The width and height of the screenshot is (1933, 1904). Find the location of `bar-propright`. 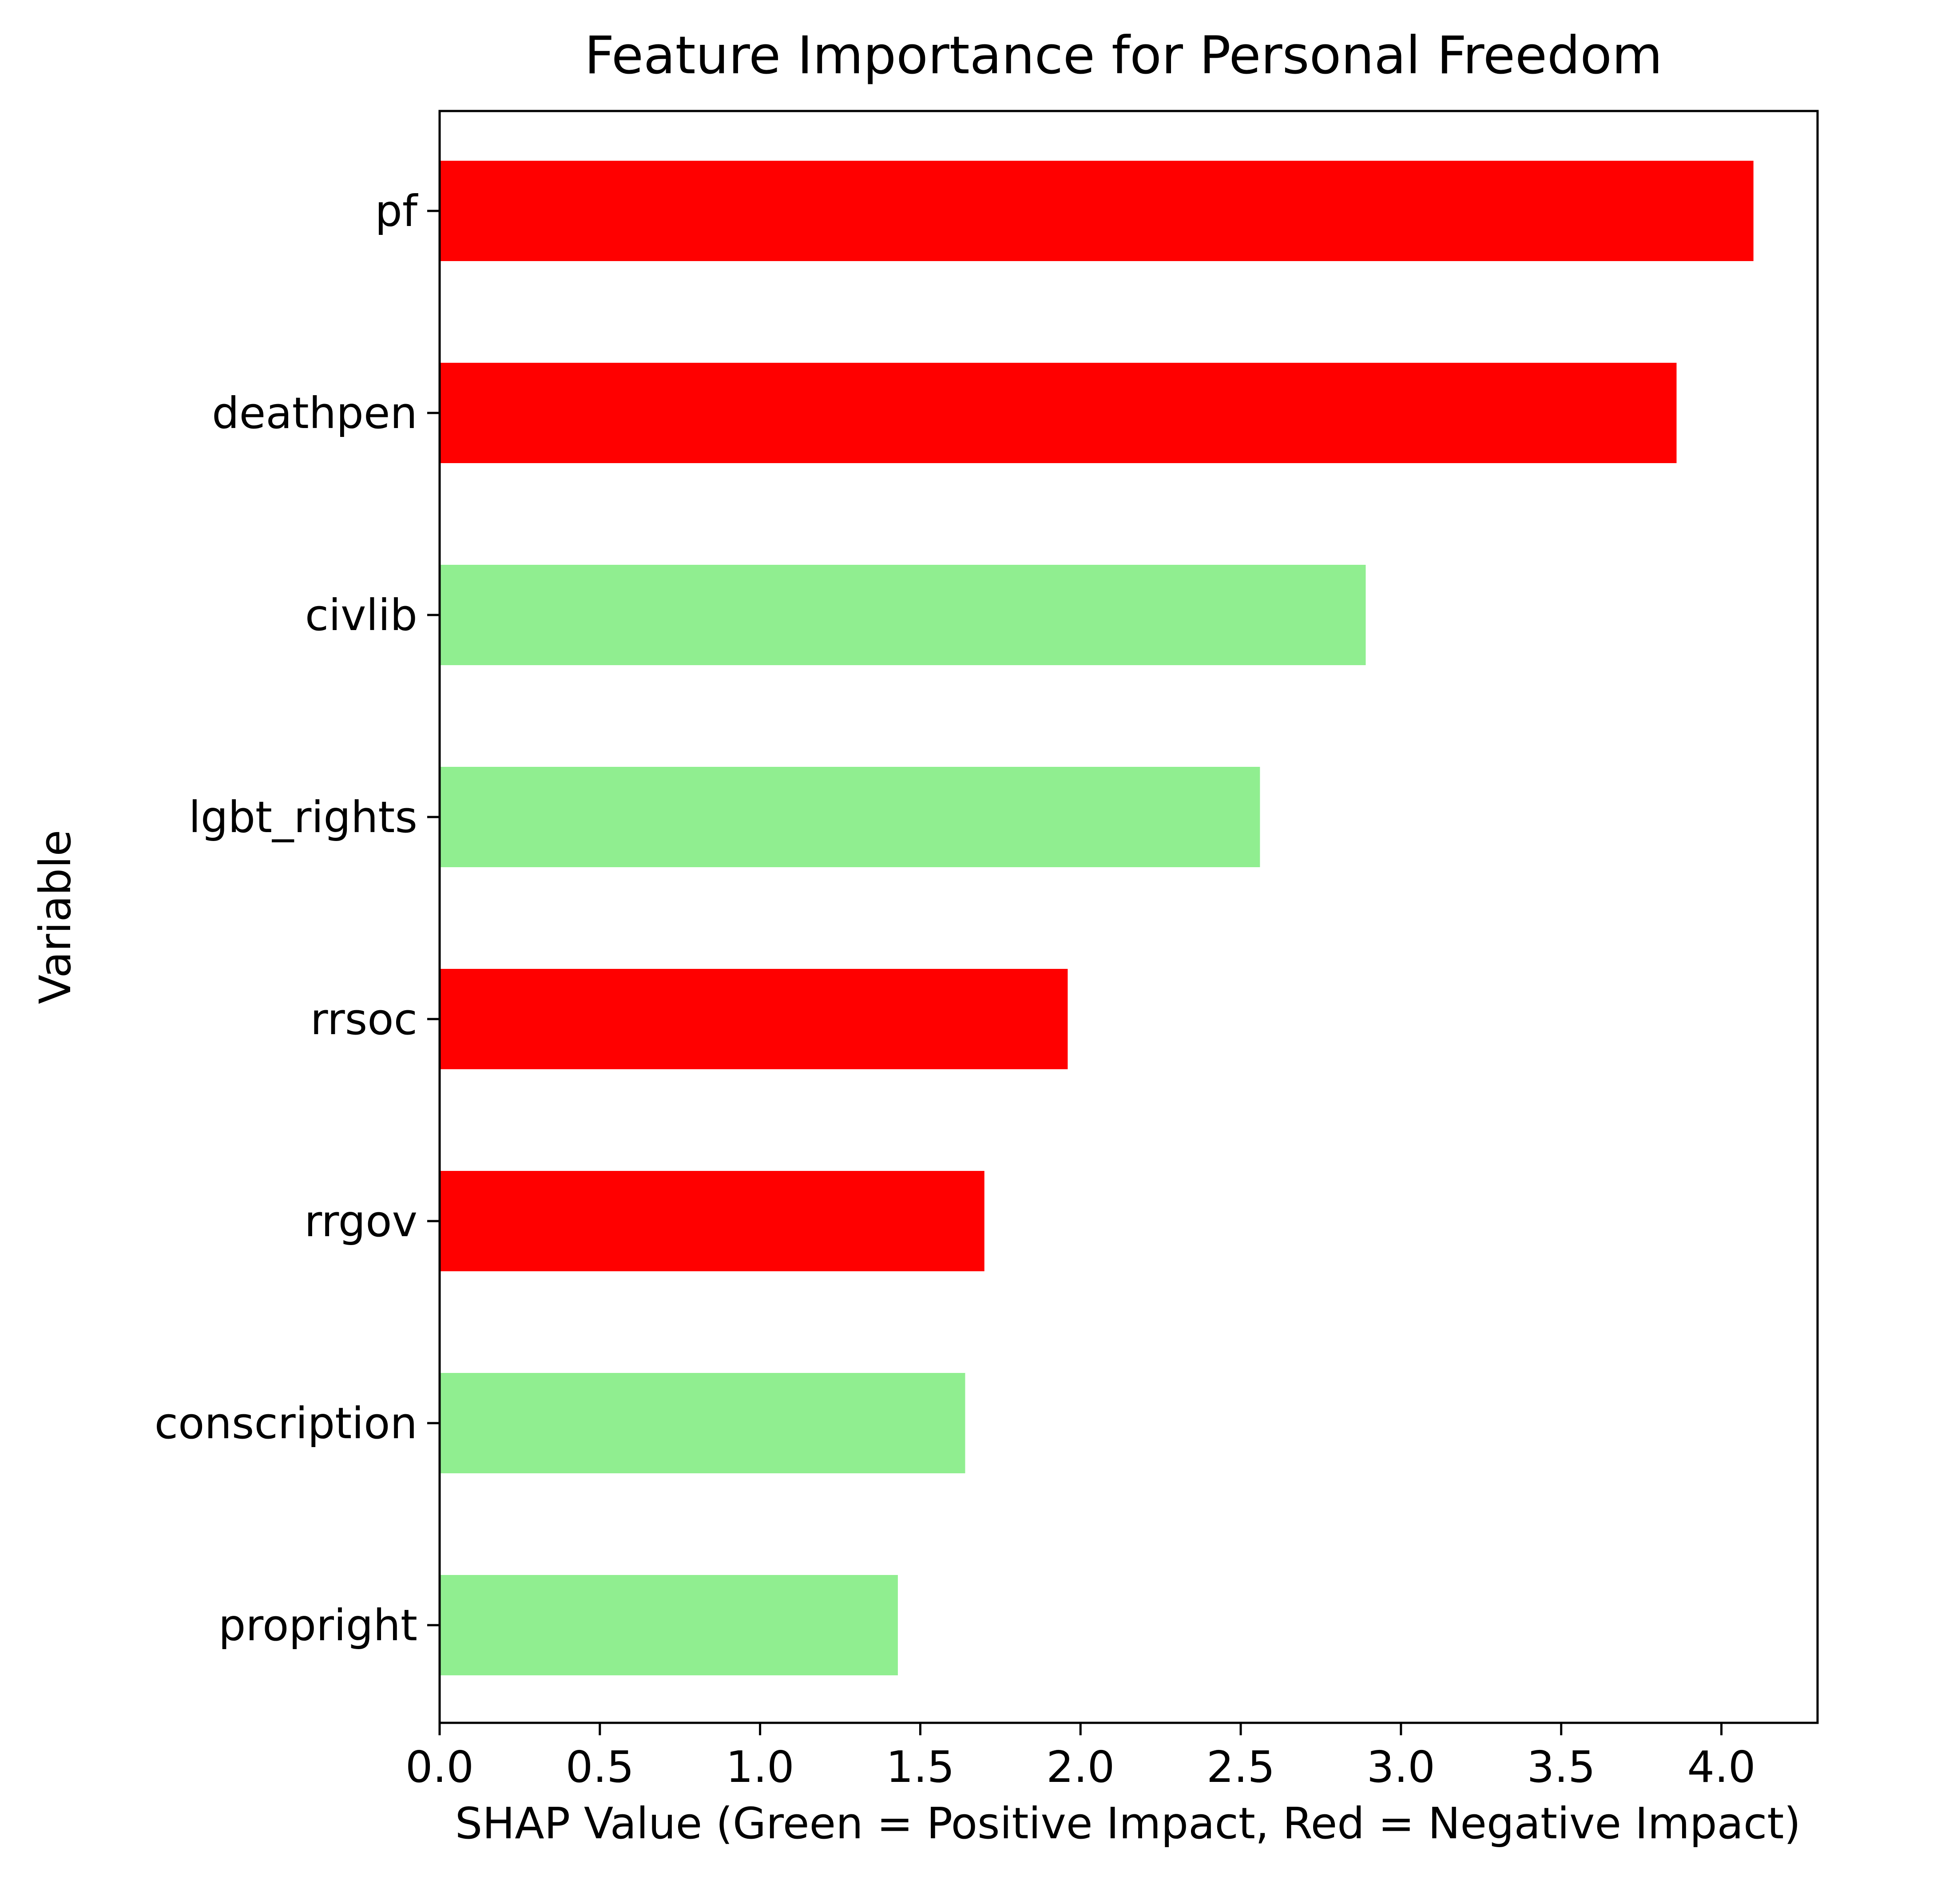

bar-propright is located at coordinates (669, 1625).